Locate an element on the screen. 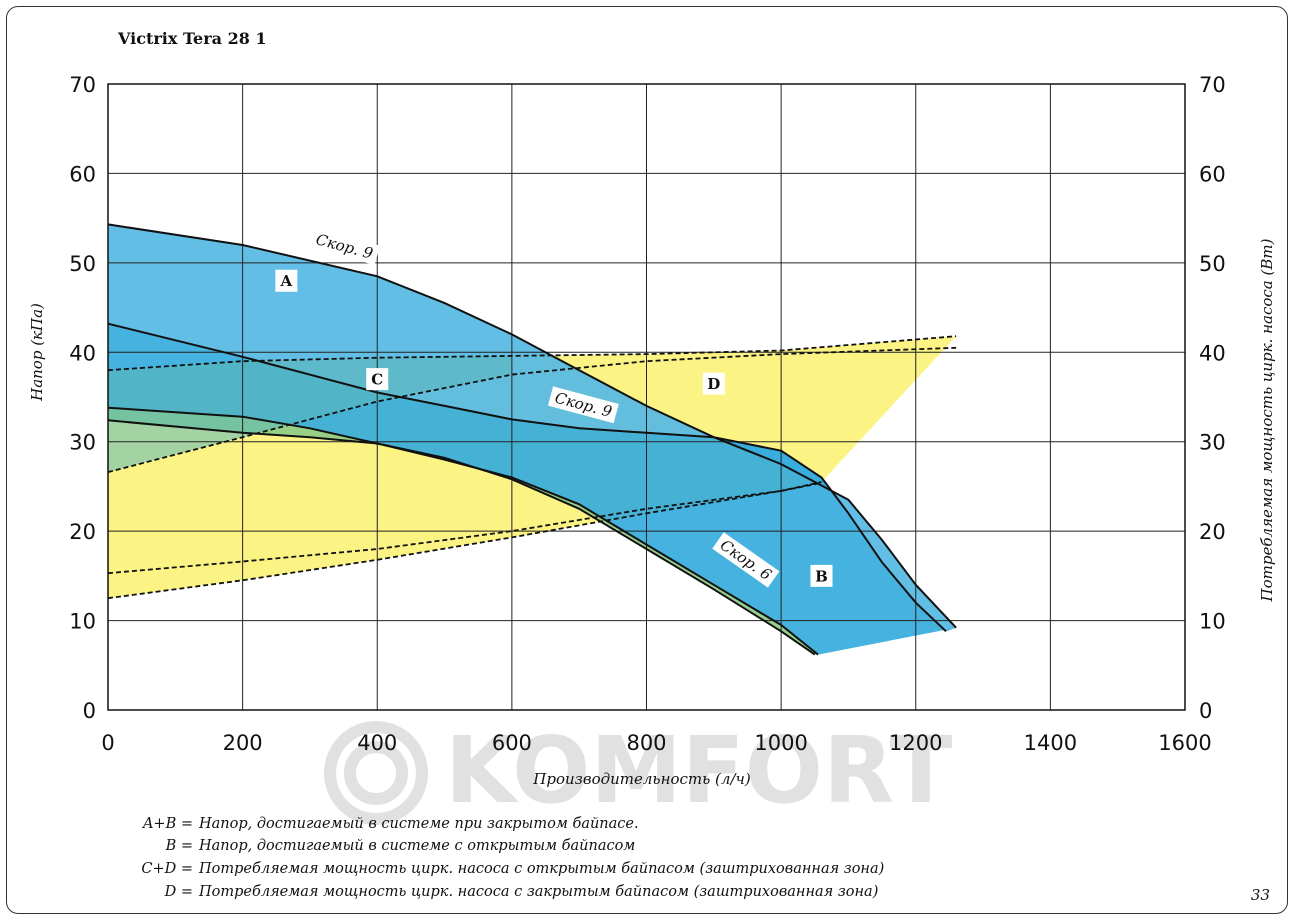 Image resolution: width=1292 pixels, height=921 pixels. y2-tick-label: 20 is located at coordinates (1212, 532).